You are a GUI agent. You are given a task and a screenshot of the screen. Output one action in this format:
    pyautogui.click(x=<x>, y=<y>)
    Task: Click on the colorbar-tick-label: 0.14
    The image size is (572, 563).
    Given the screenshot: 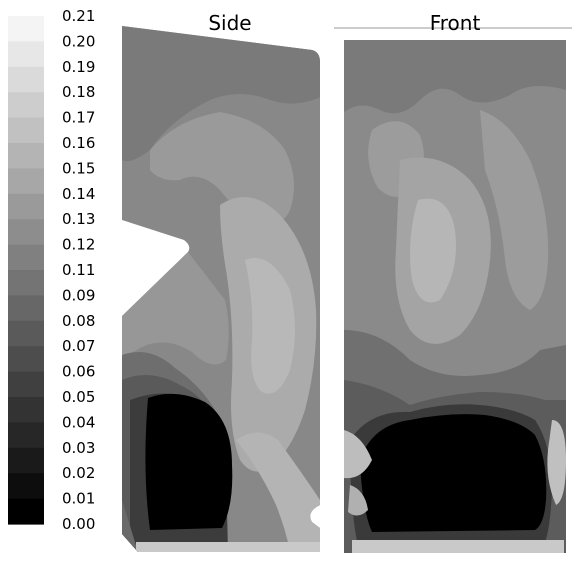 What is the action you would take?
    pyautogui.click(x=78, y=194)
    